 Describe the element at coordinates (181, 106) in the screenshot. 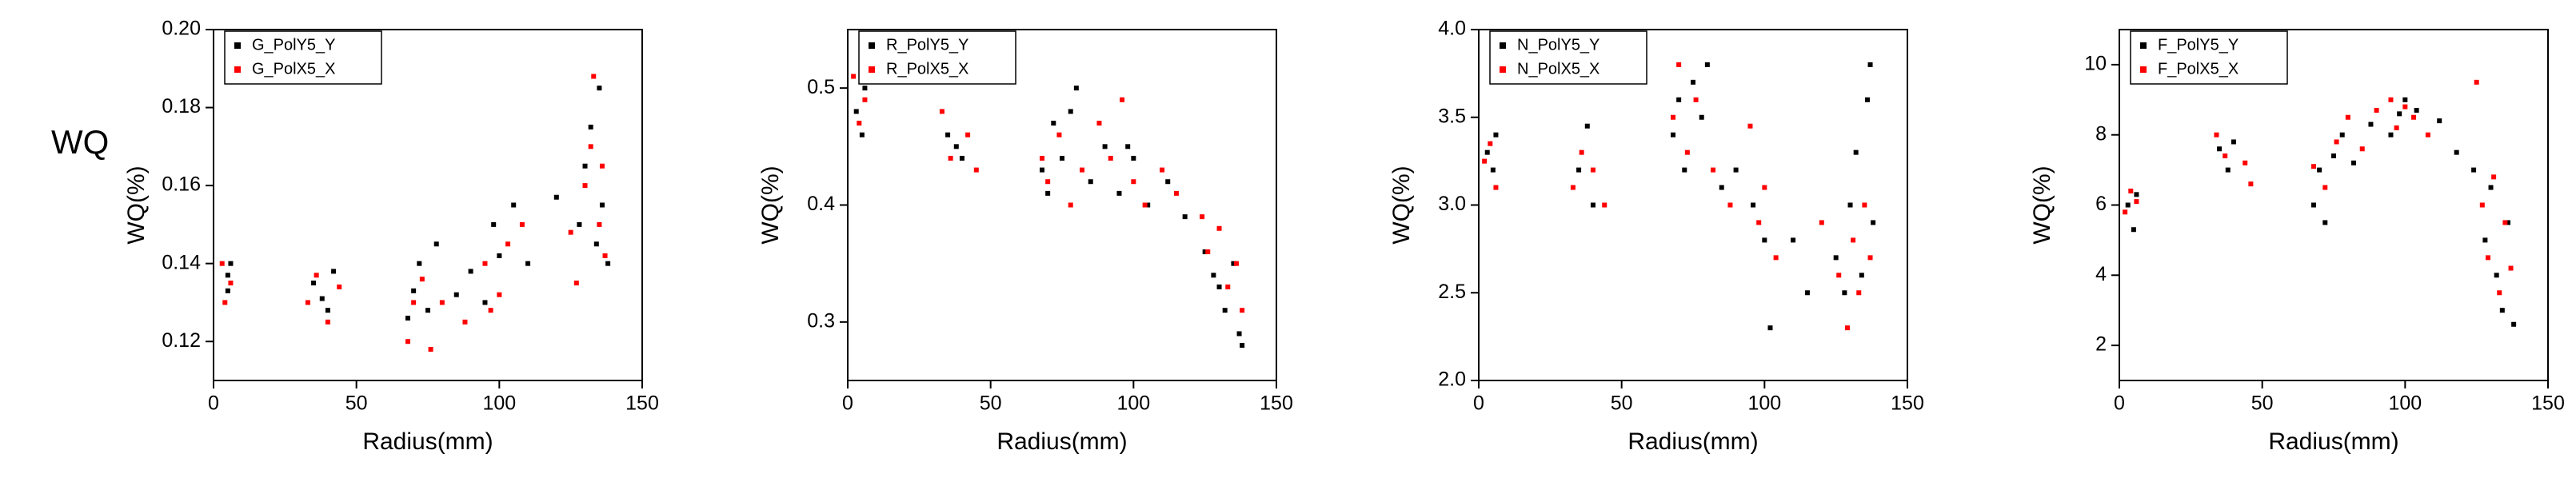

I see `y-tick-label: 0.18` at that location.